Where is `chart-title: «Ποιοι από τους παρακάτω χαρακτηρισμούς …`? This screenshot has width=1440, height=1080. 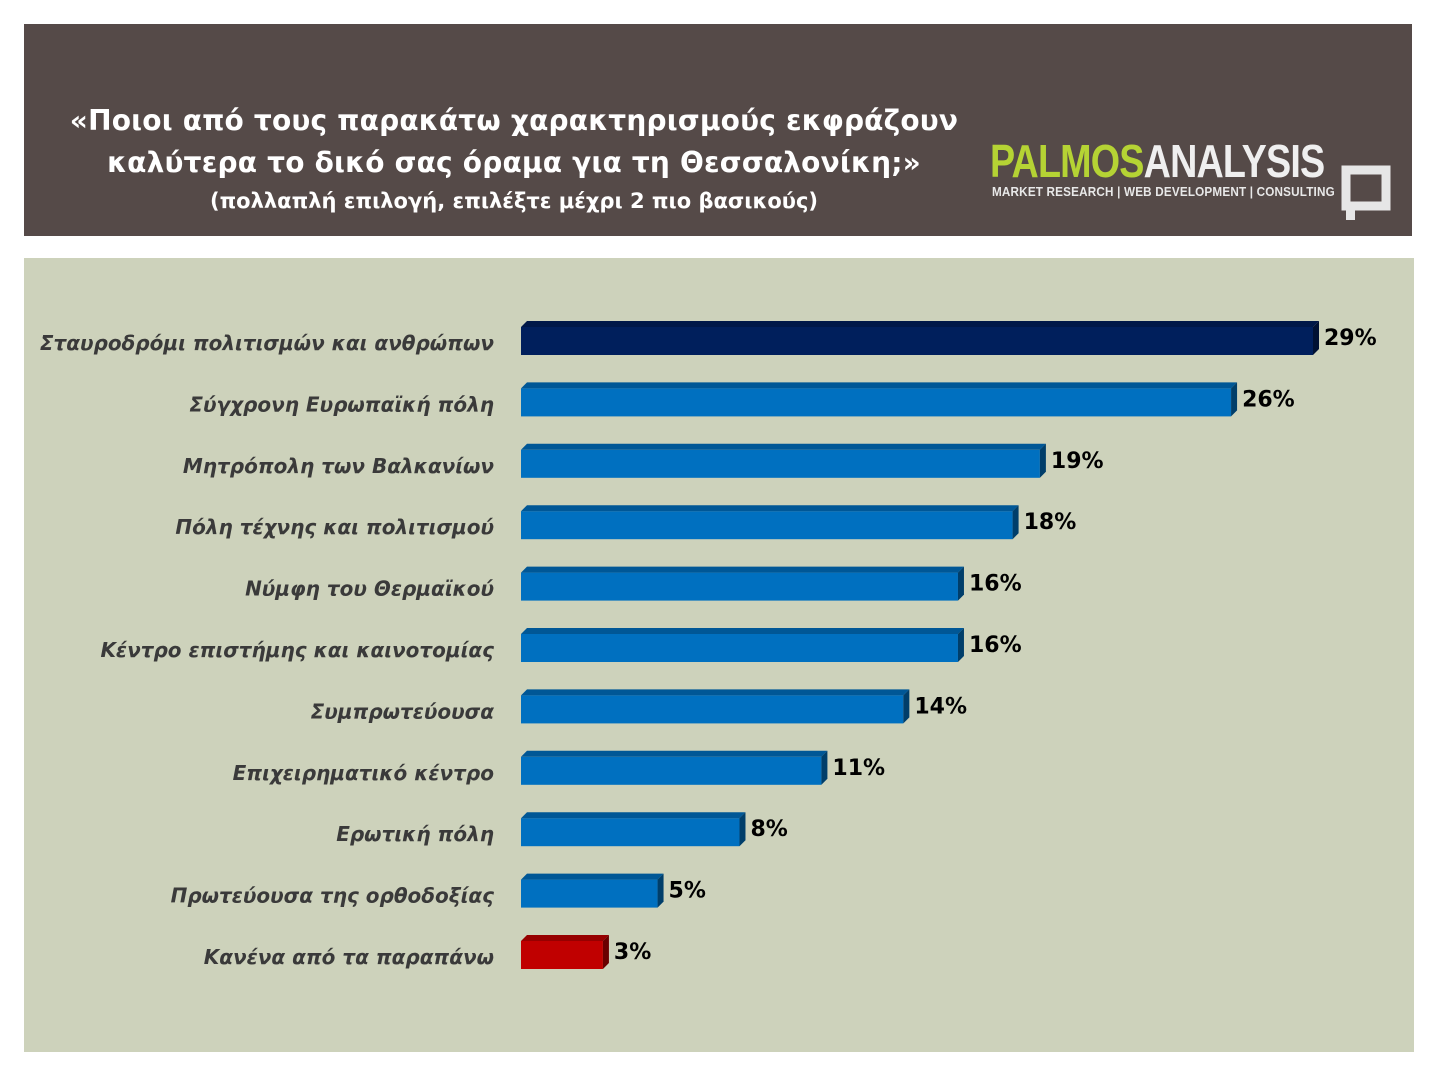
chart-title: «Ποιοι από τους παρακάτω χαρακτηρισμούς … is located at coordinates (514, 159).